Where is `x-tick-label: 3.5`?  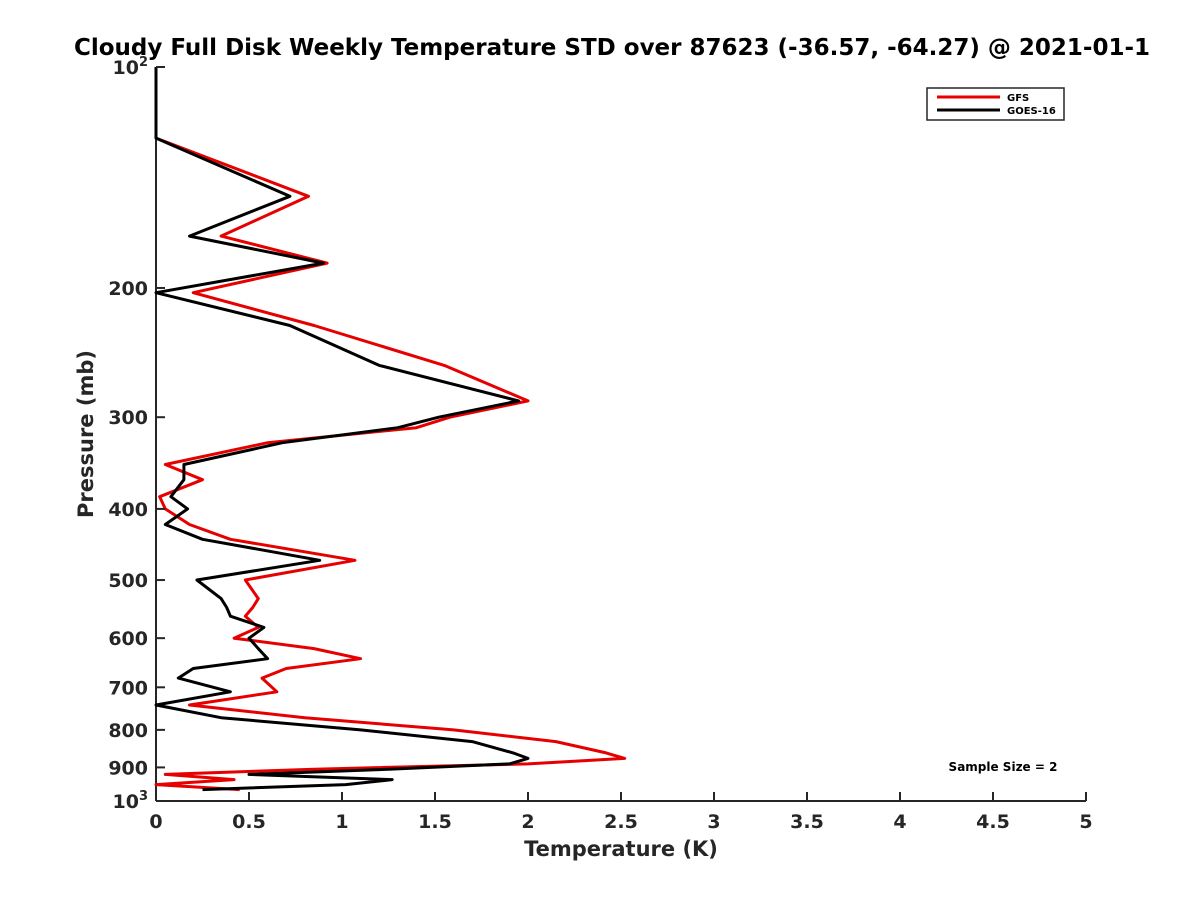 x-tick-label: 3.5 is located at coordinates (807, 822).